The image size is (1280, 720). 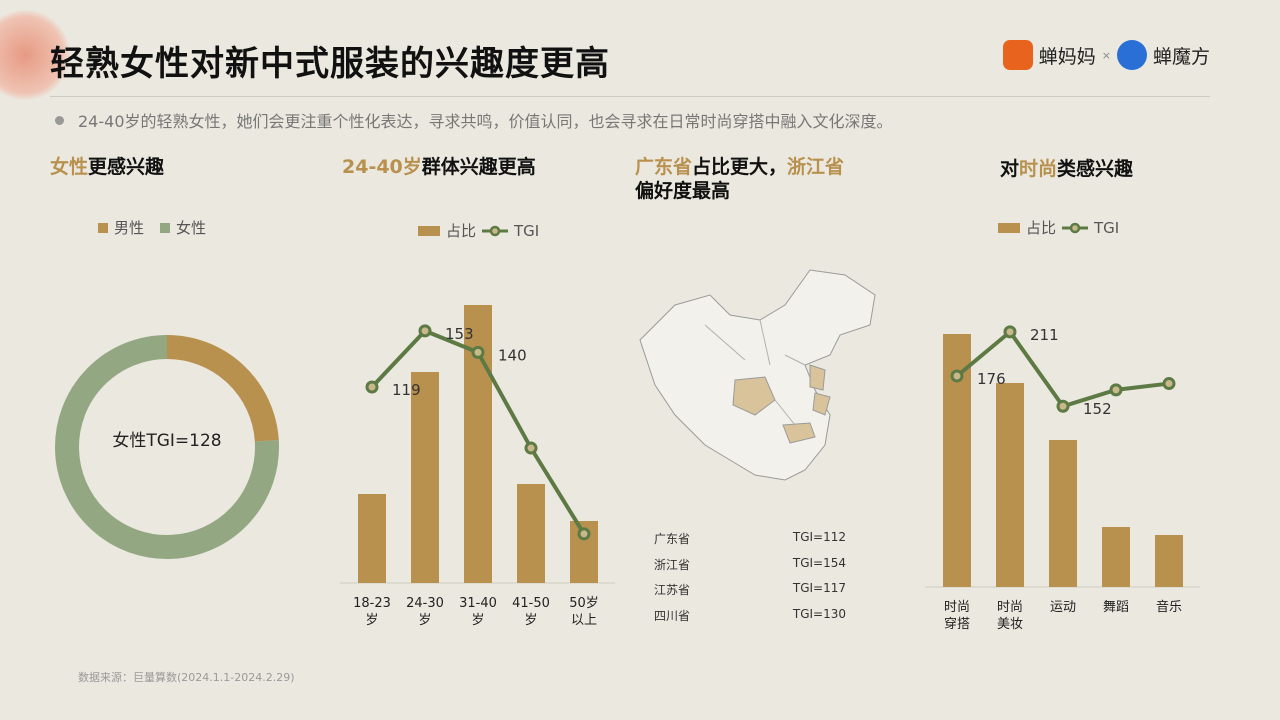 I want to click on interest-legend: 占比 TGI, so click(x=1058, y=227).